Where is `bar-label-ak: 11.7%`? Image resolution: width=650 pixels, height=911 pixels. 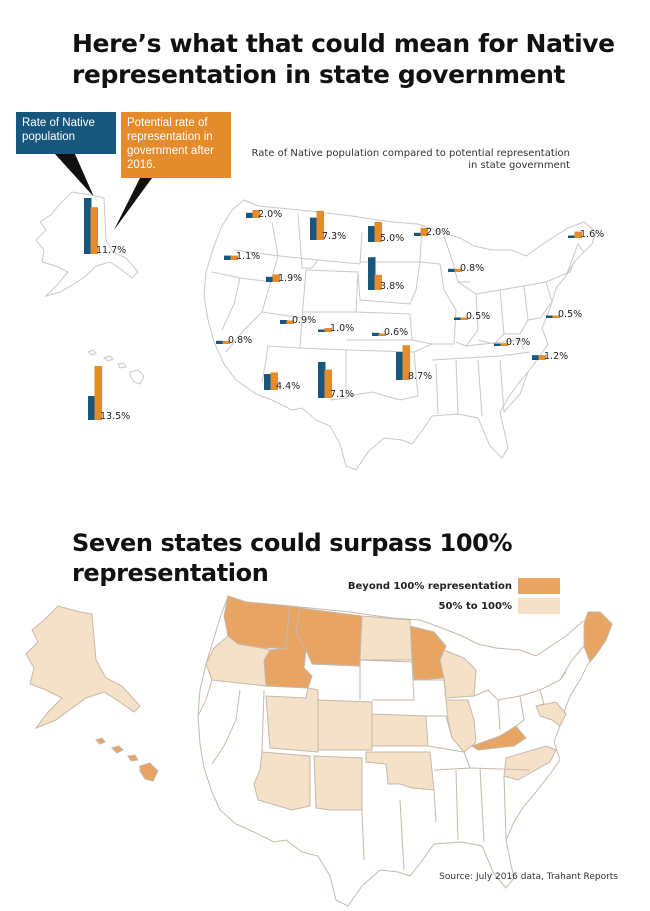
bar-label-ak: 11.7% is located at coordinates (111, 250).